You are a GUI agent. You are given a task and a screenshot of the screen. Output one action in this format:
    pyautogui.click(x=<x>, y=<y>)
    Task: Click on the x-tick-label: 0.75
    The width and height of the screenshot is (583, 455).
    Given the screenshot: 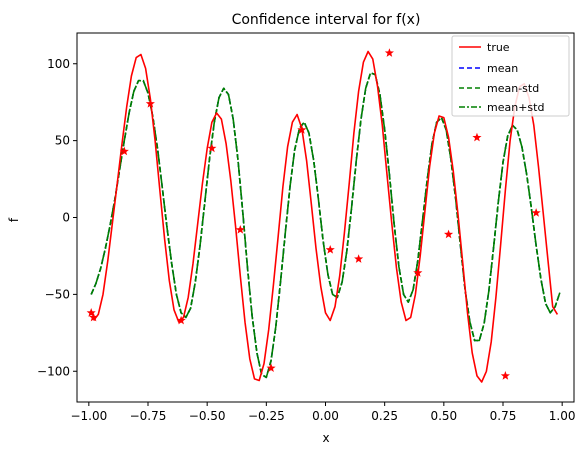 What is the action you would take?
    pyautogui.click(x=503, y=416)
    